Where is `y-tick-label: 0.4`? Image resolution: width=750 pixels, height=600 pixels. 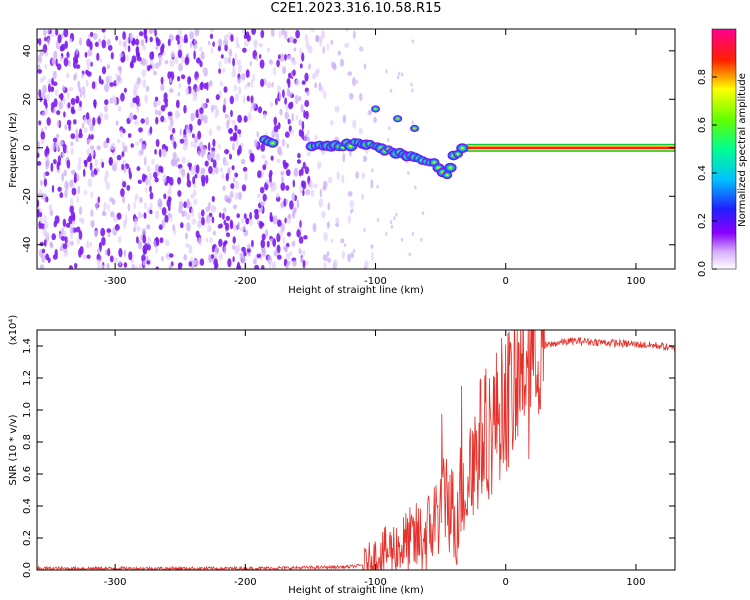 y-tick-label: 0.4 is located at coordinates (27, 506).